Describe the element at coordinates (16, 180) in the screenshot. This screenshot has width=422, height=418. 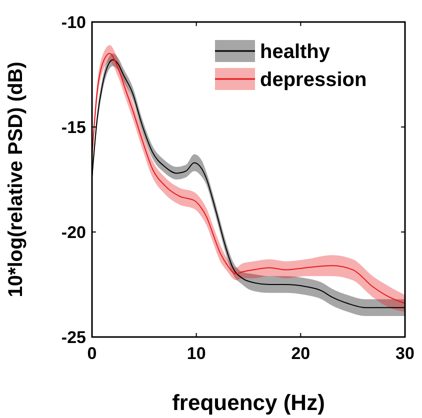
I see `y-axis-title: 10*log(relative PSD) (dB)` at that location.